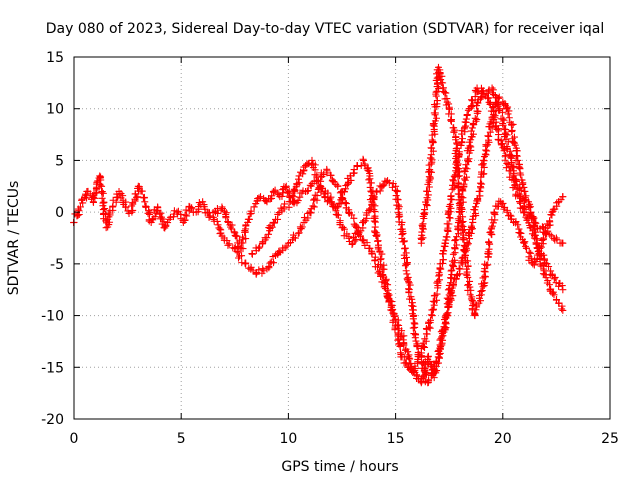 This screenshot has height=480, width=640. I want to click on y-tick-label: 0, so click(59, 213).